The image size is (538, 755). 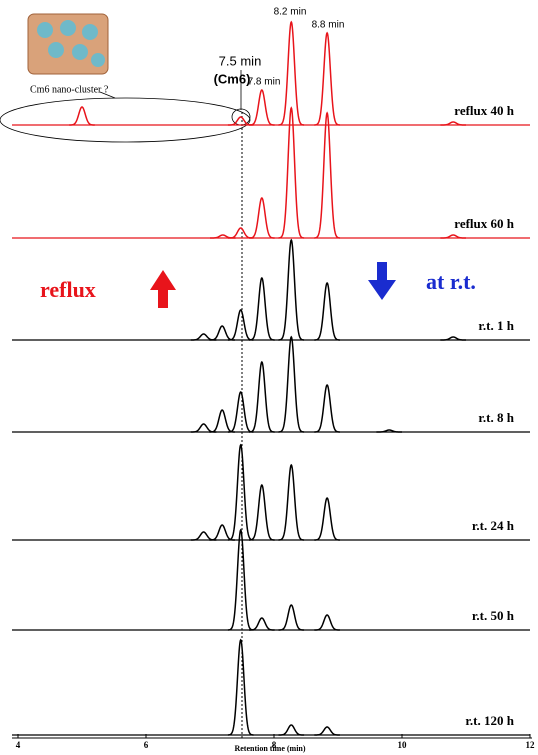 What do you see at coordinates (484, 110) in the screenshot?
I see `series-label: reflux 40 h` at bounding box center [484, 110].